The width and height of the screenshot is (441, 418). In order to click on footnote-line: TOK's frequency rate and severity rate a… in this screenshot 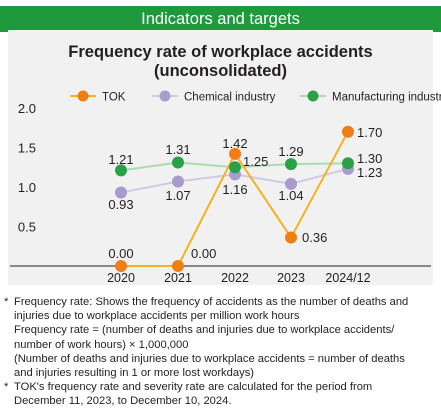, I will do `click(193, 387)`.